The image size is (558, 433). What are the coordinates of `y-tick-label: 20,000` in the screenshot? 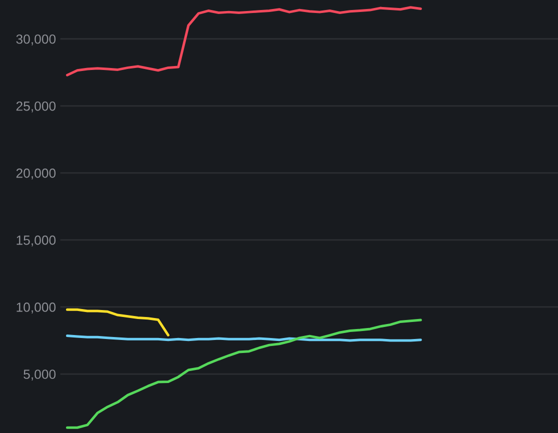 It's located at (36, 174).